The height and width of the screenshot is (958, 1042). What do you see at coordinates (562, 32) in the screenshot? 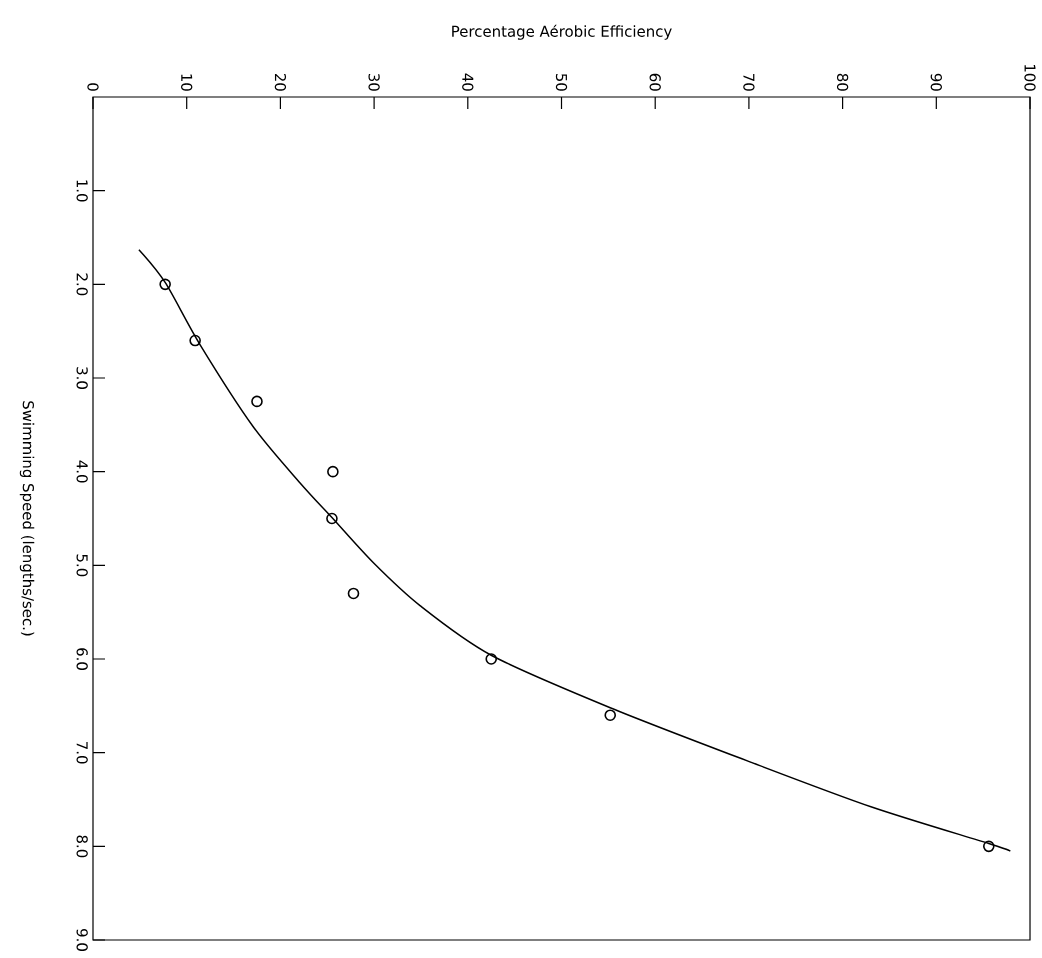
I see `x-axis-title: Percentage Aérobic Efficiency` at bounding box center [562, 32].